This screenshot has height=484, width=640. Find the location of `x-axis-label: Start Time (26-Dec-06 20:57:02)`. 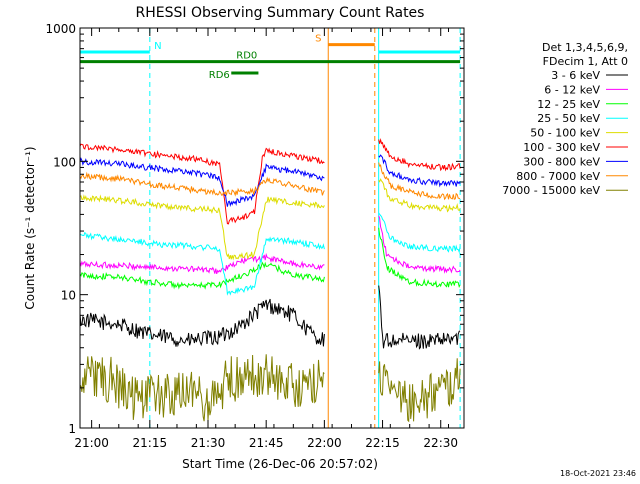

x-axis-label: Start Time (26-Dec-06 20:57:02) is located at coordinates (280, 464).